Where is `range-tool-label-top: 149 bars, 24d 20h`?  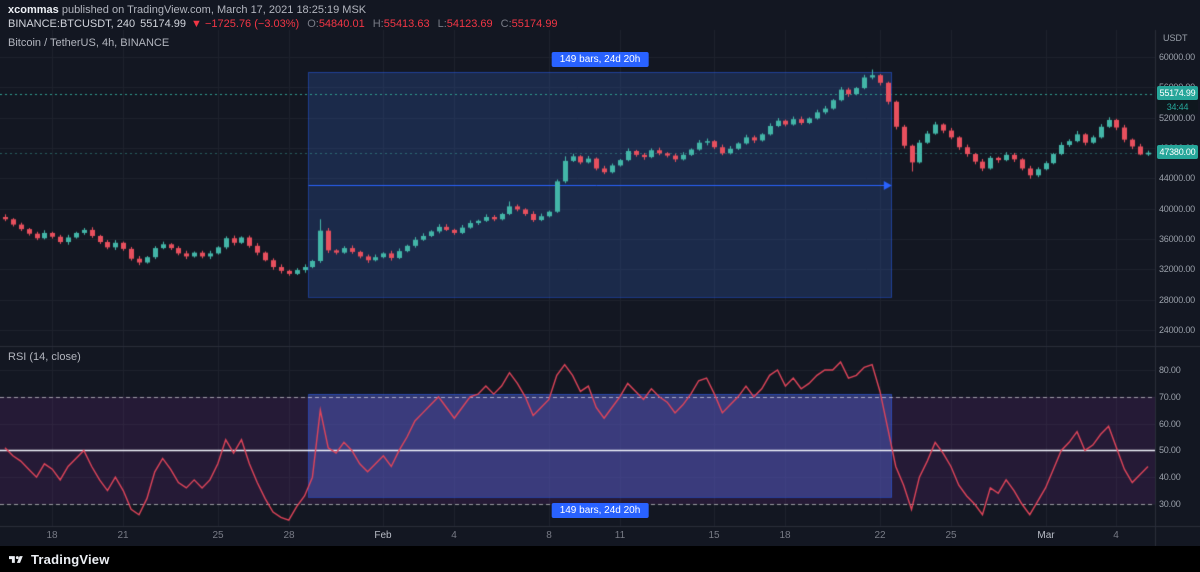 range-tool-label-top: 149 bars, 24d 20h is located at coordinates (600, 59).